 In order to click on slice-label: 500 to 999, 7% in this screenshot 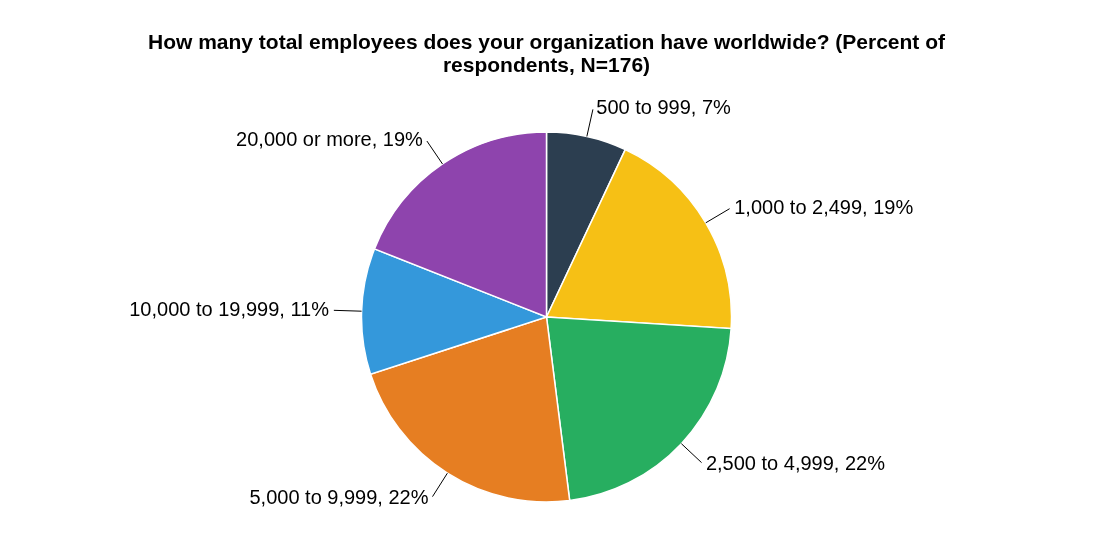, I will do `click(664, 106)`.